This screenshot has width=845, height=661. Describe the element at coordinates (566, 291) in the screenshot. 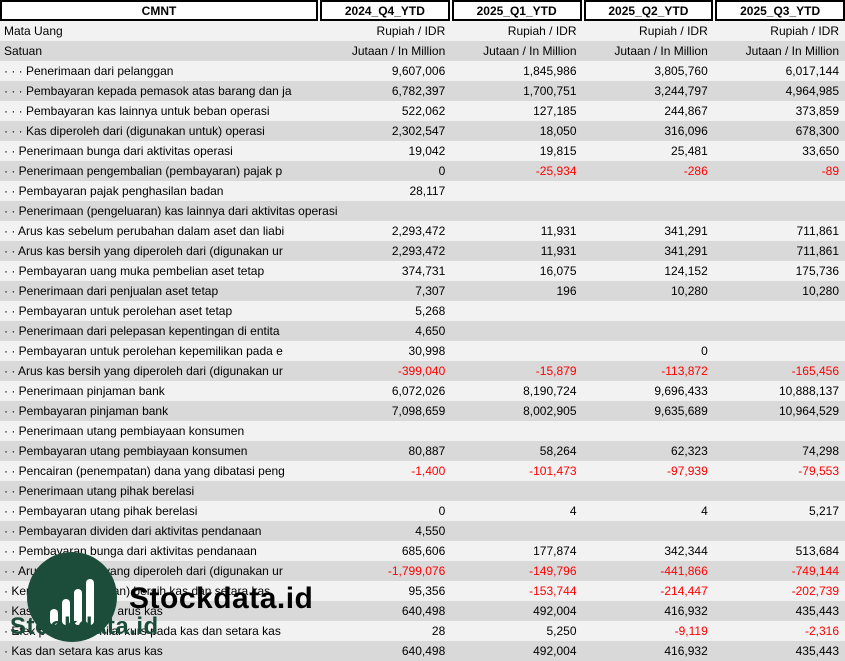

I see `cell-value: 196` at that location.